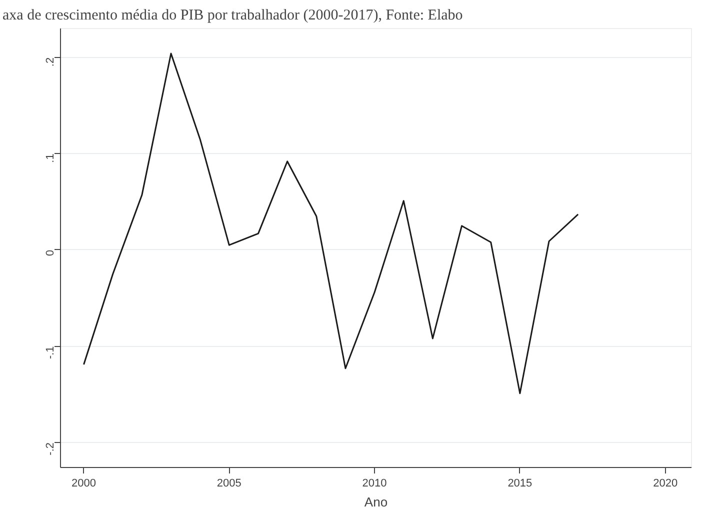 The height and width of the screenshot is (512, 707). I want to click on x-tick-label: 2000, so click(84, 484).